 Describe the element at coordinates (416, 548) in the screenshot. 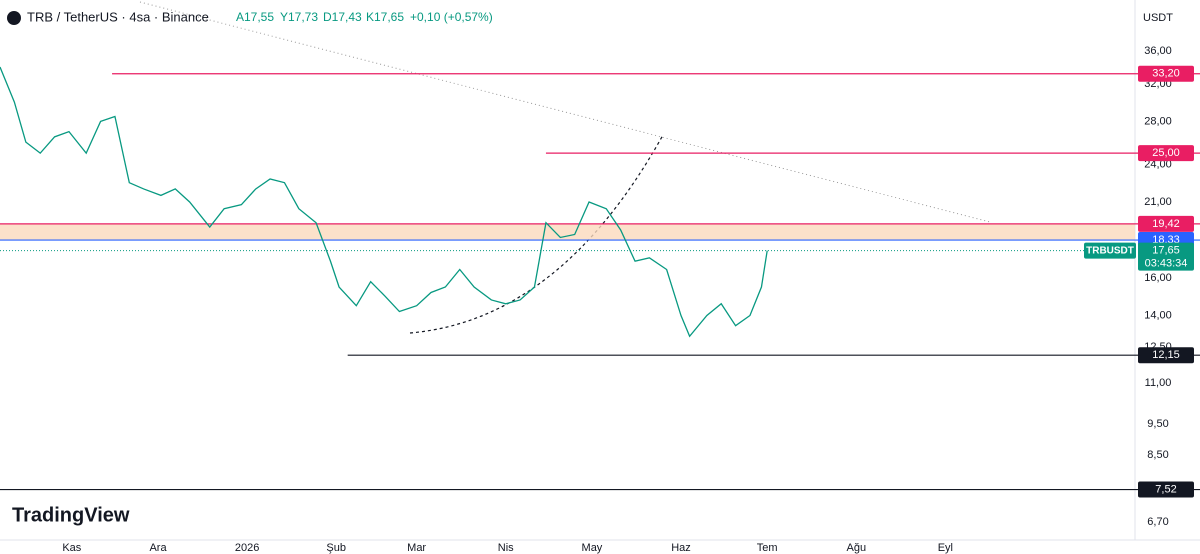

I see `x-tick-label: Mar` at that location.